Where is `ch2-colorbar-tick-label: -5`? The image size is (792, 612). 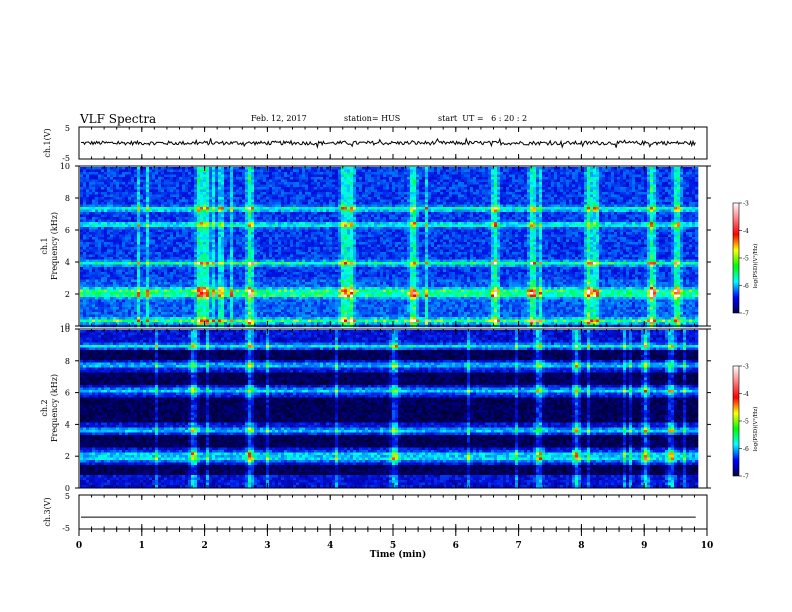 ch2-colorbar-tick-label: -5 is located at coordinates (746, 422).